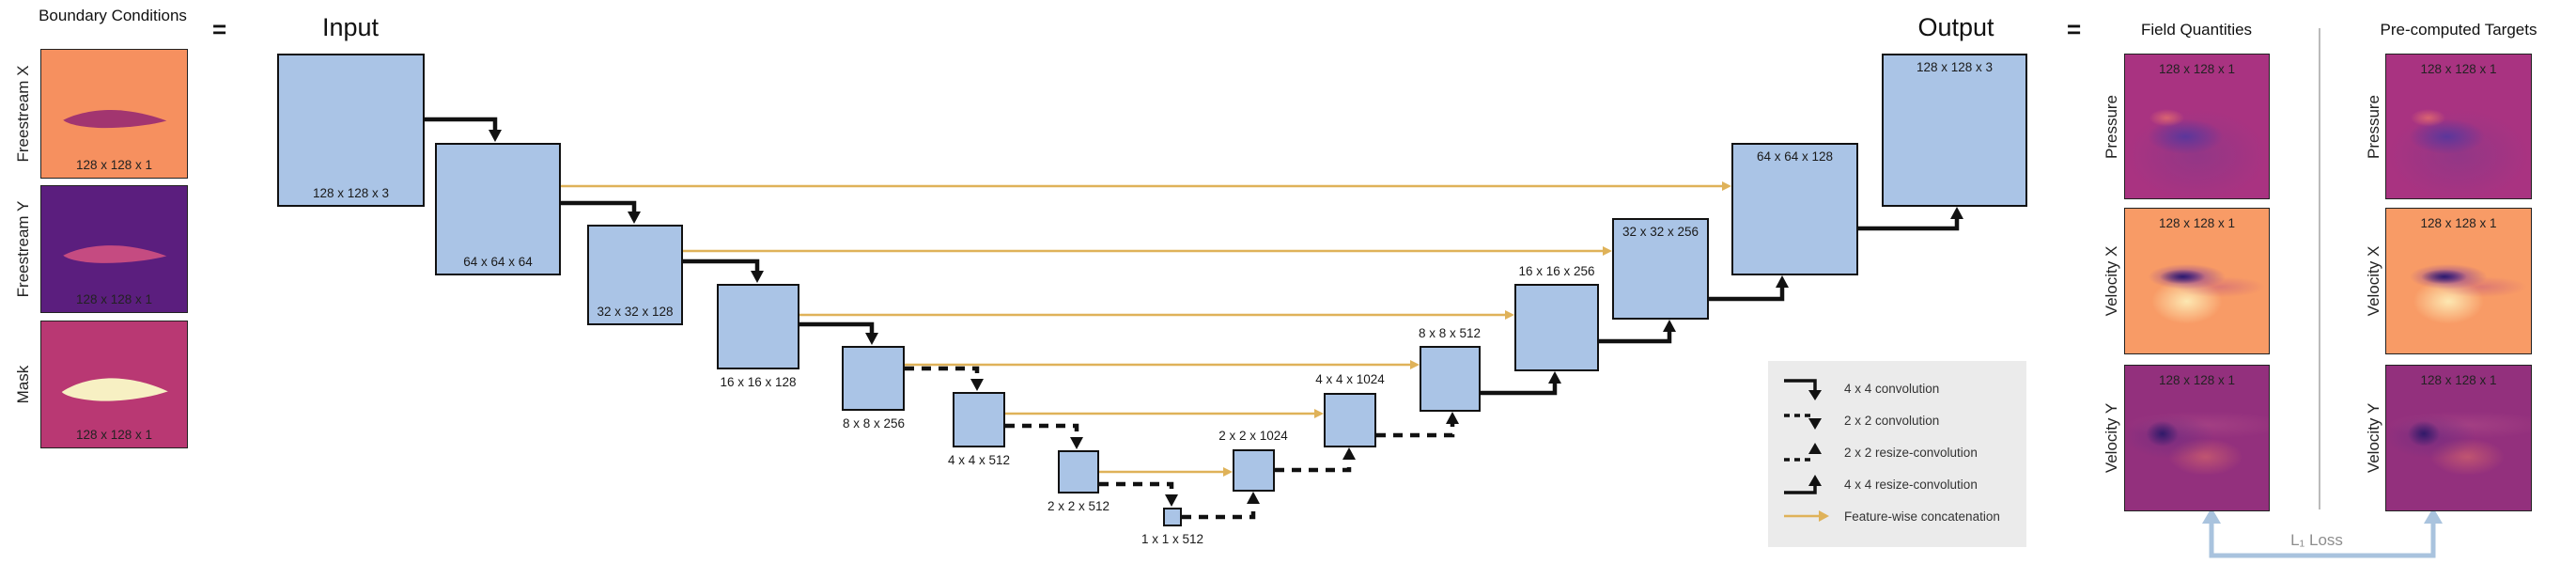  Describe the element at coordinates (758, 382) in the screenshot. I see `box-dims: 16 x 16 x 128` at that location.